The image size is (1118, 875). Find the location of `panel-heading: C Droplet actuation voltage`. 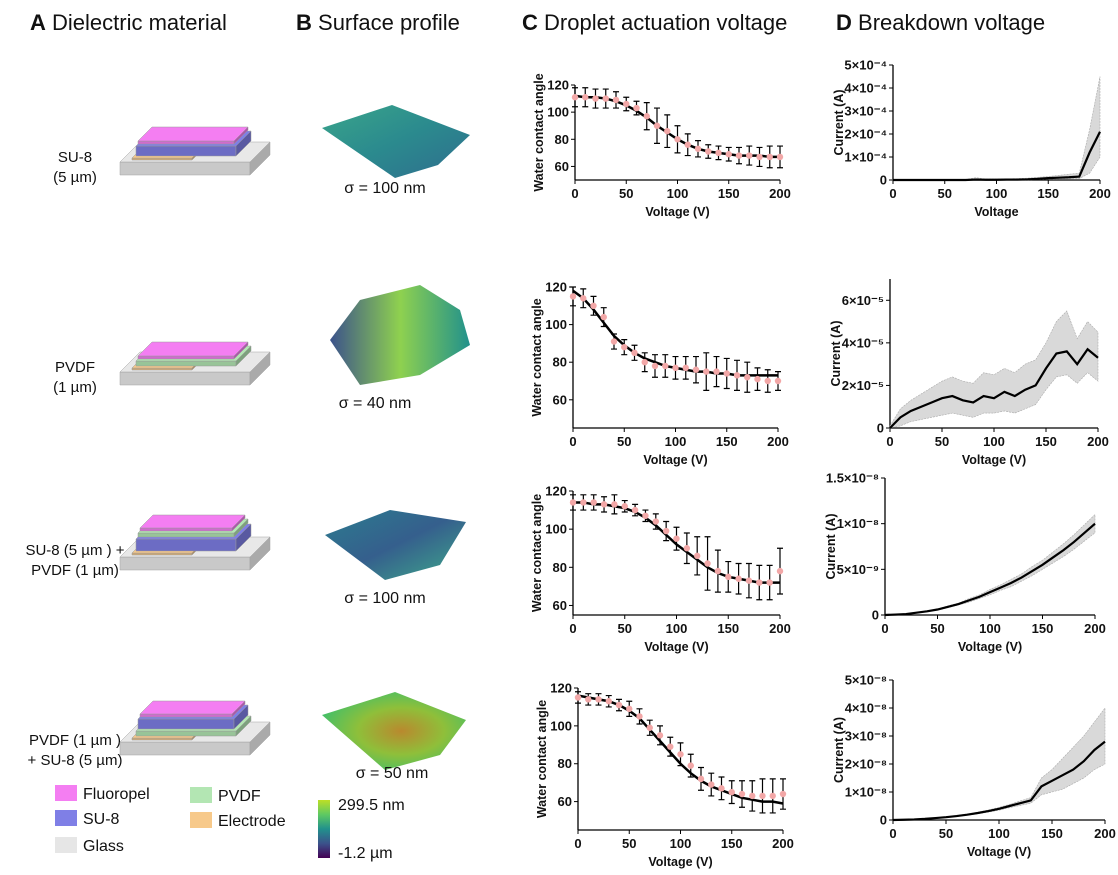

panel-heading: C Droplet actuation voltage is located at coordinates (654, 22).